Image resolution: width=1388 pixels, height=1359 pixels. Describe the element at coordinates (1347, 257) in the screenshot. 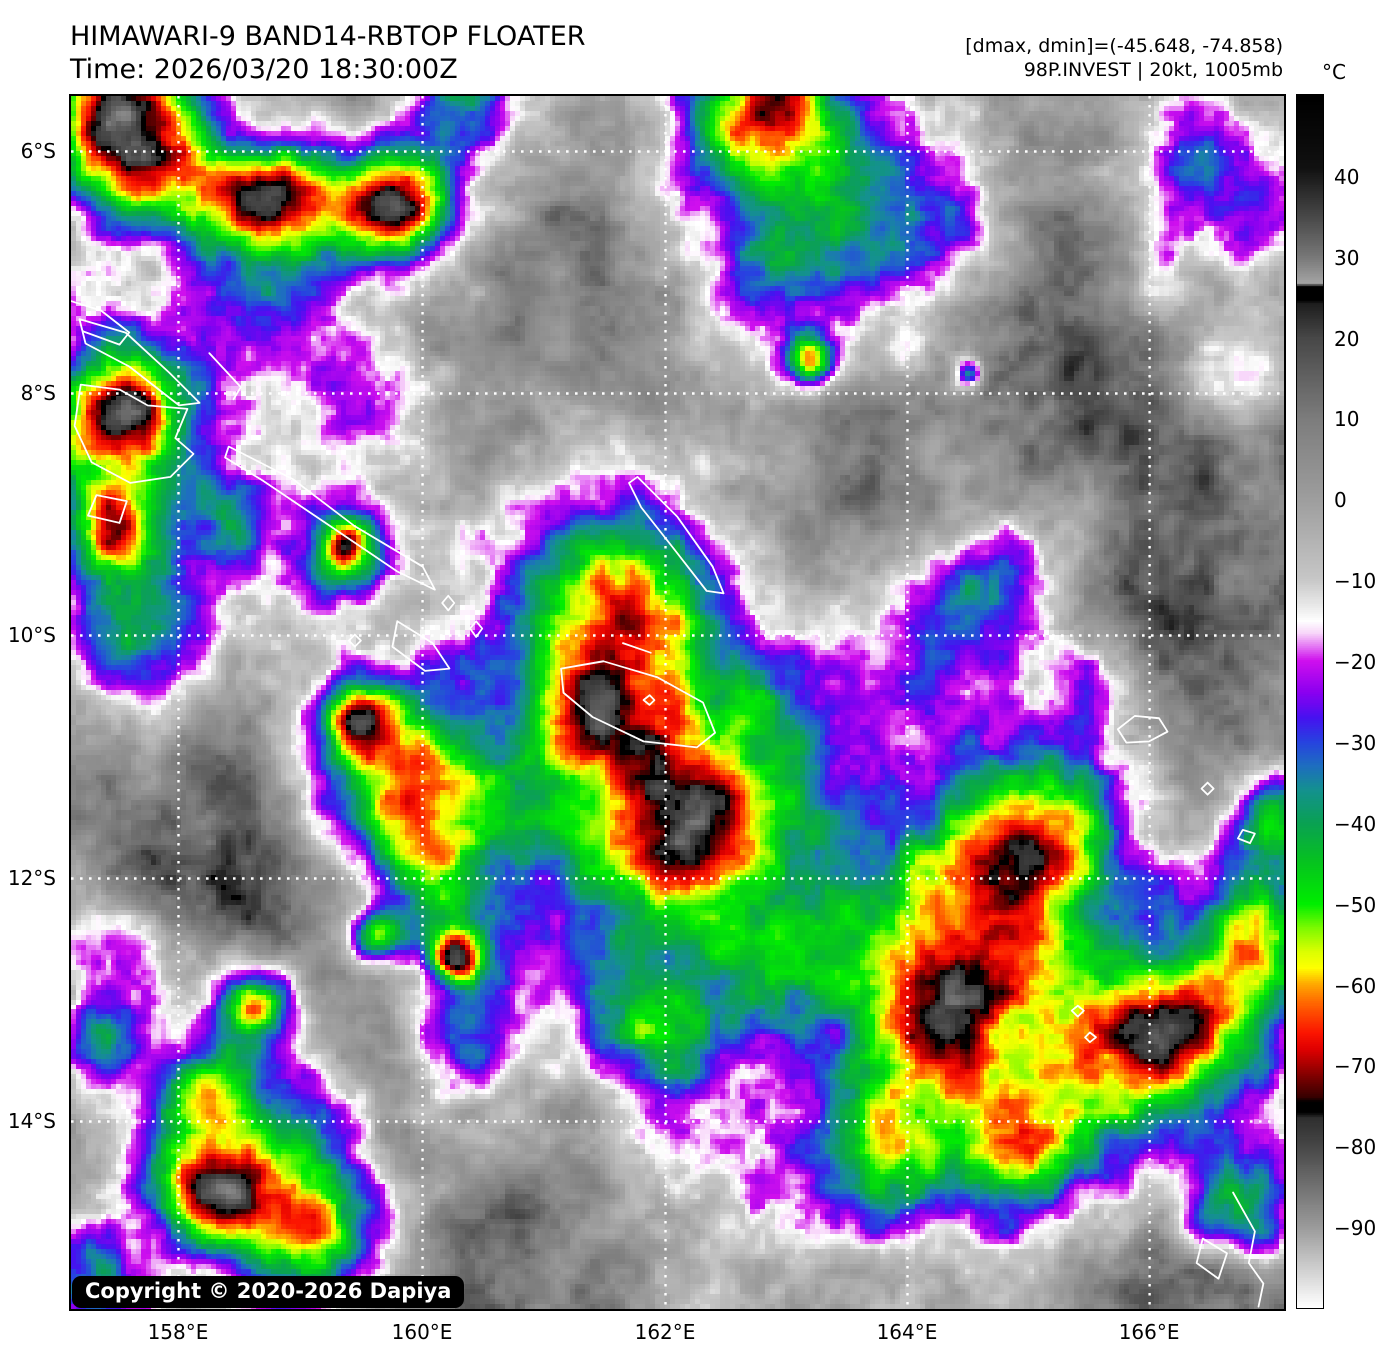

I see `colorbar-tick-label: 30` at that location.